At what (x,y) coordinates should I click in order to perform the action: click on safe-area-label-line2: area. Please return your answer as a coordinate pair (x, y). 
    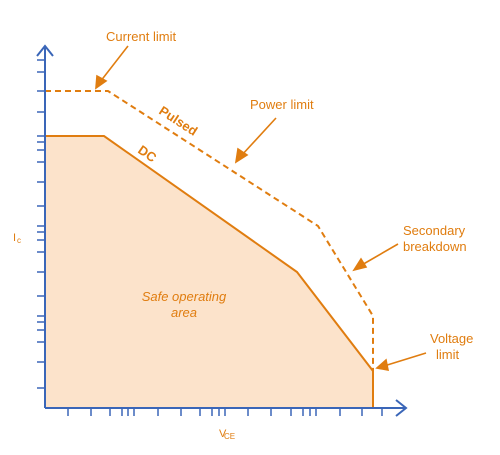
    Looking at the image, I should click on (184, 312).